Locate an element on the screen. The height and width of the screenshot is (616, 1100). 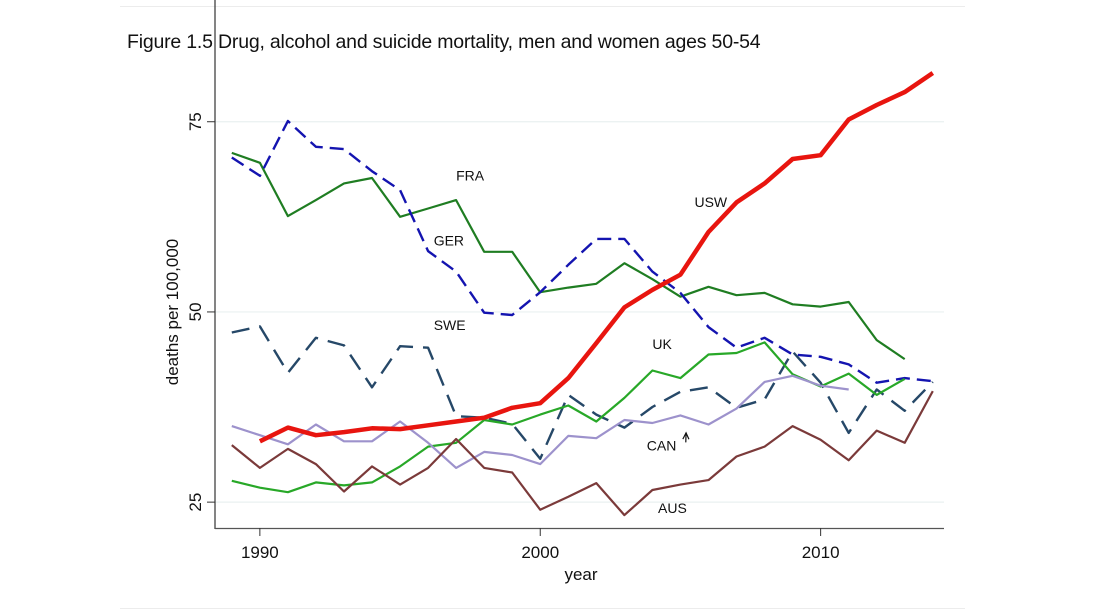
series-can is located at coordinates (540, 421).